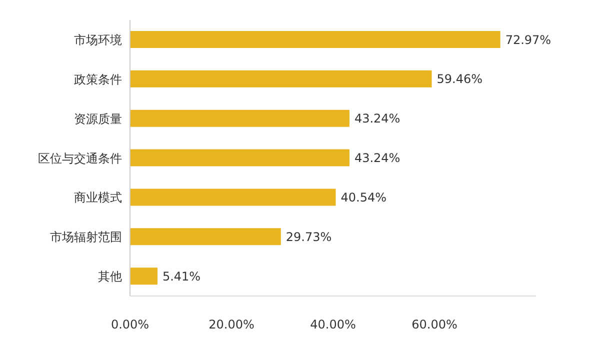 The height and width of the screenshot is (354, 594). What do you see at coordinates (435, 325) in the screenshot?
I see `x-tick-label: 60.00%` at bounding box center [435, 325].